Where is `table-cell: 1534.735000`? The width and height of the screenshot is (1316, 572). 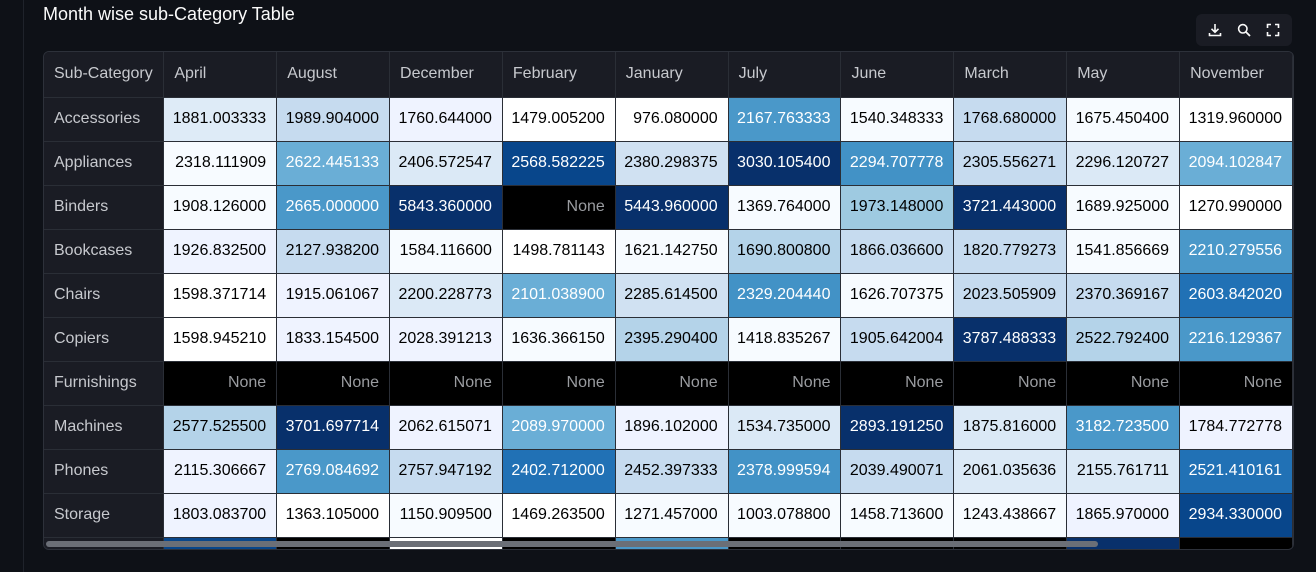
table-cell: 1534.735000 is located at coordinates (785, 427).